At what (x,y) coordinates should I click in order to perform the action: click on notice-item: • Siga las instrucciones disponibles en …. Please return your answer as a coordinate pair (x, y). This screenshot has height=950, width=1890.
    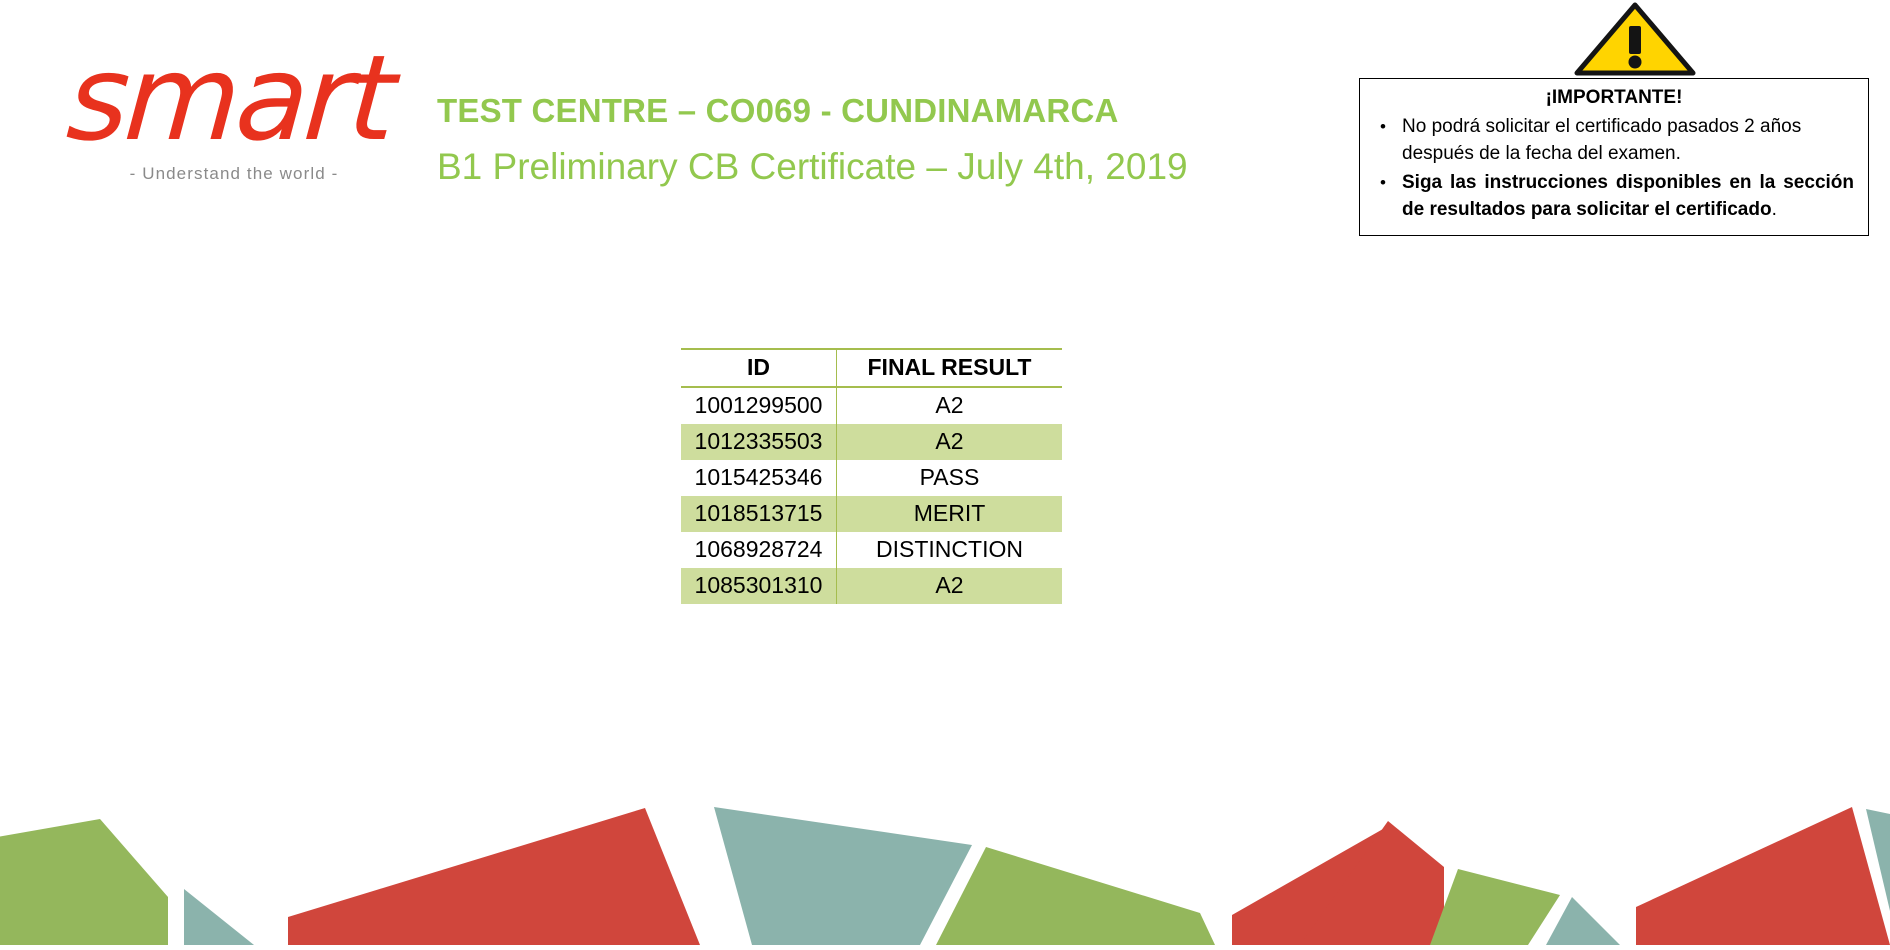
    Looking at the image, I should click on (1614, 196).